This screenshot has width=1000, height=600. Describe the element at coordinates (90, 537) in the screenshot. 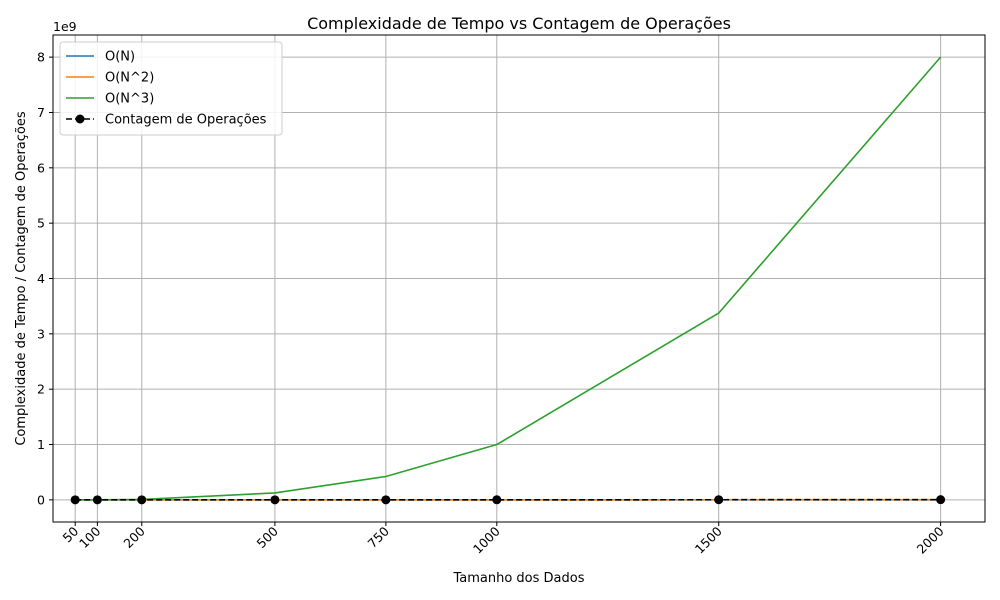

I see `x-tick-label: 100` at that location.